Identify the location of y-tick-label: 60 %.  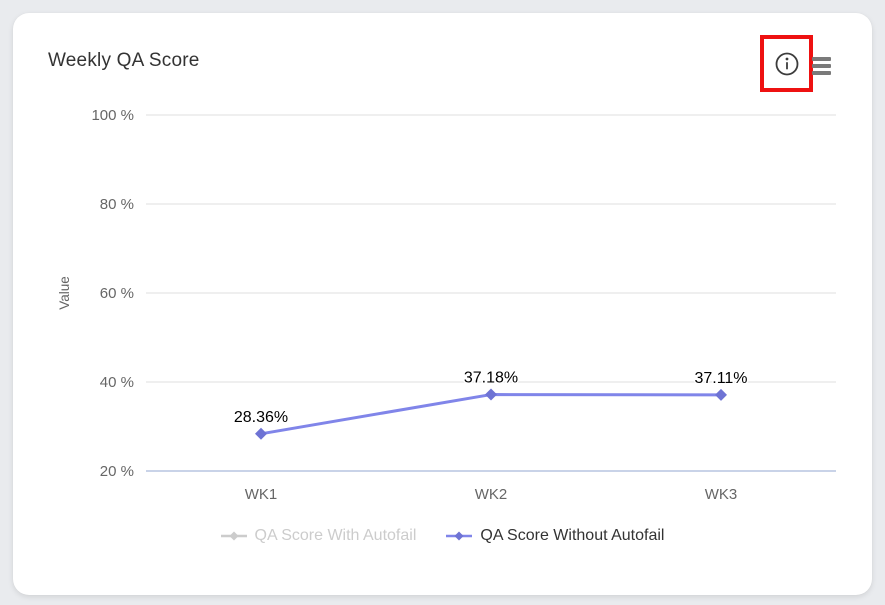
(117, 293).